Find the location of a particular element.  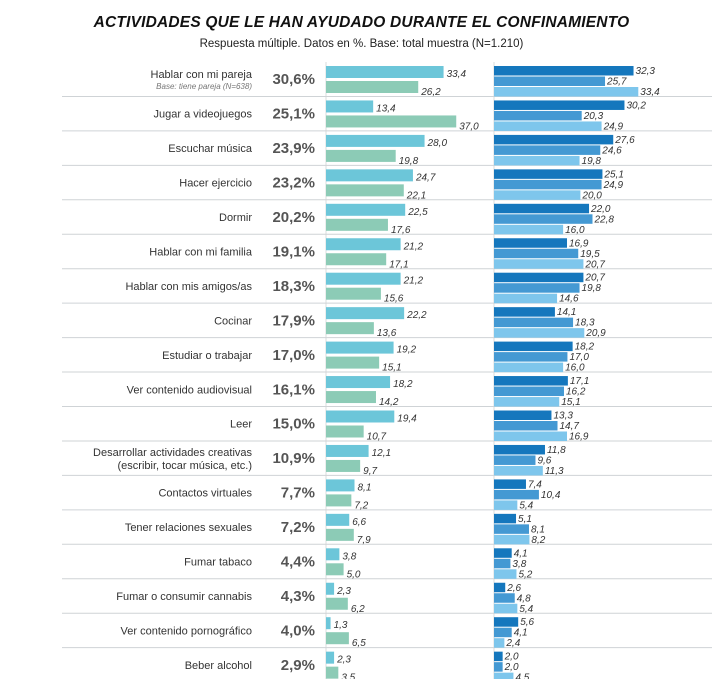

category-label: Estudiar o trabajar is located at coordinates (207, 356).